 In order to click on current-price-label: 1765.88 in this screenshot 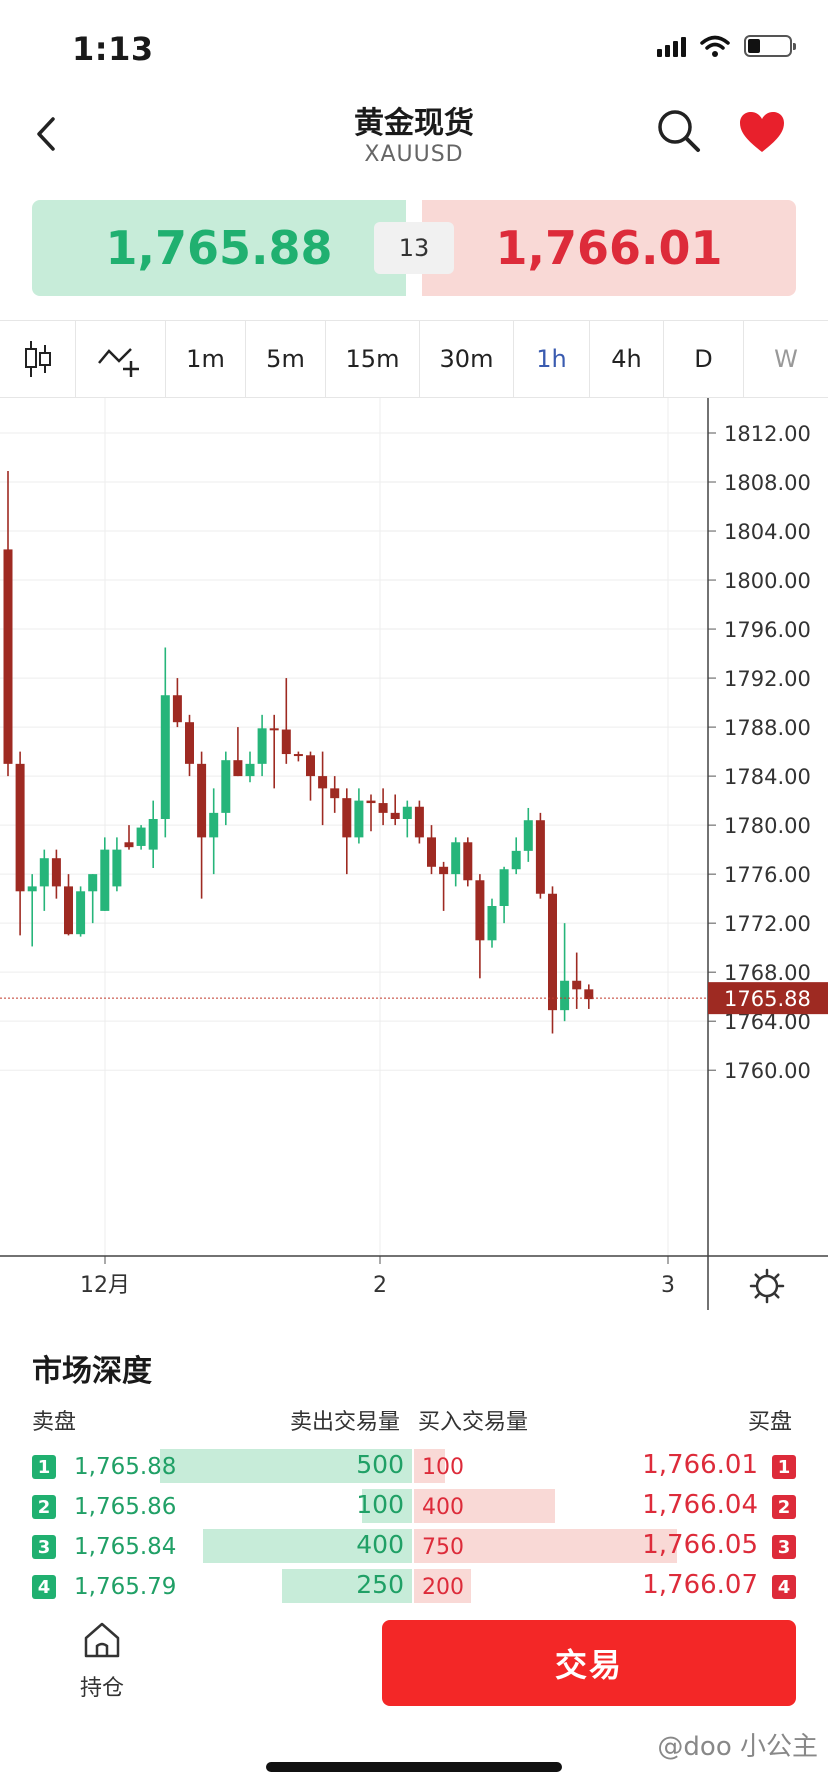, I will do `click(767, 999)`.